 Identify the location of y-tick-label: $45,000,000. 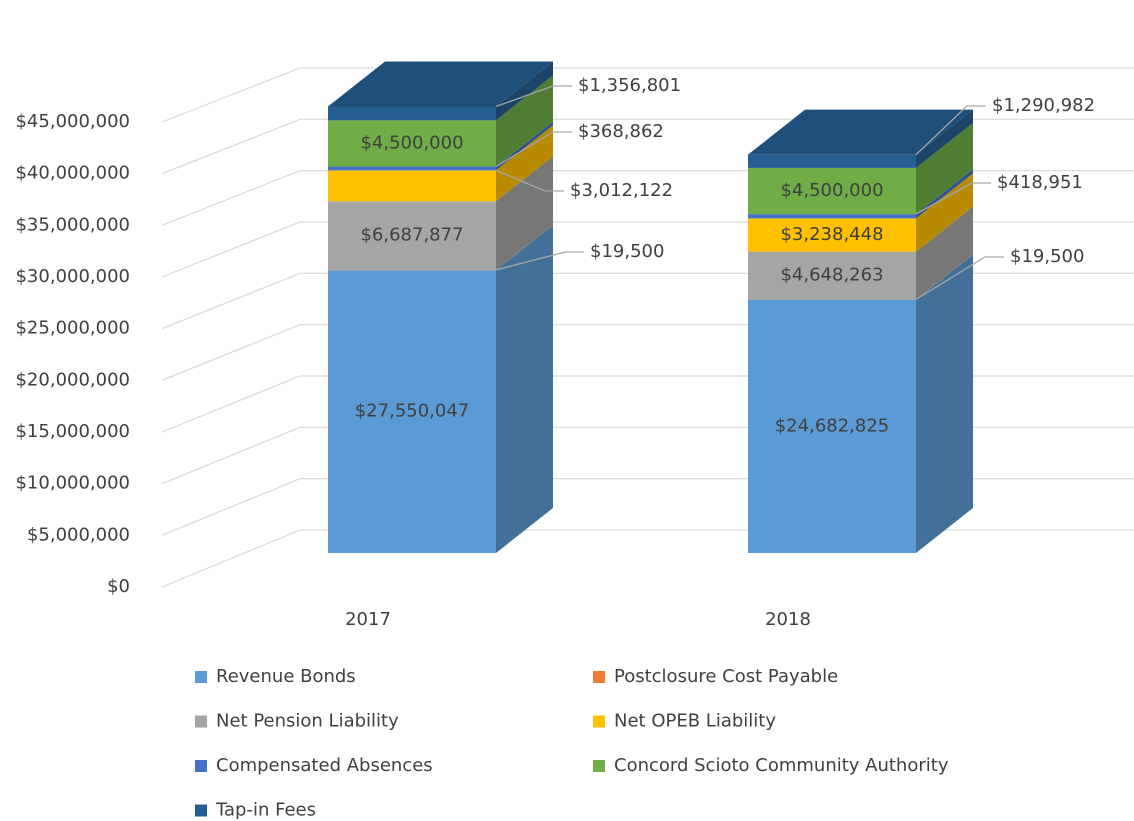
(72, 121).